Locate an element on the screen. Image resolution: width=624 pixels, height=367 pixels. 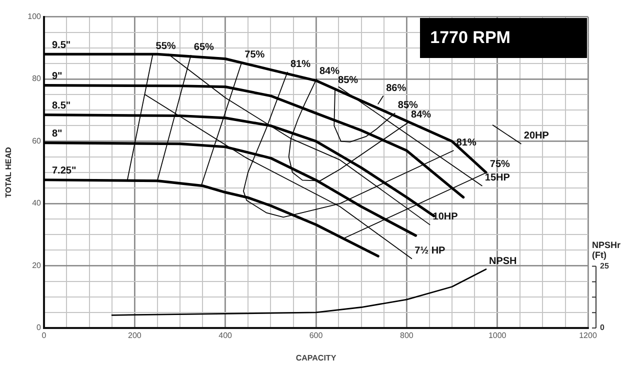
y2-axis-title: NPSHr (Ft) is located at coordinates (607, 250).